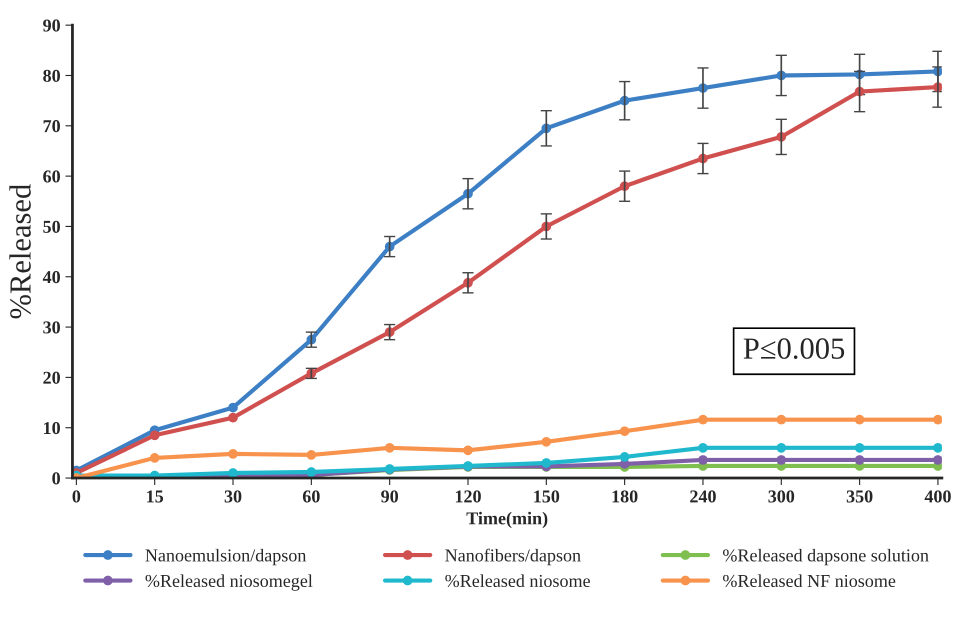 The width and height of the screenshot is (966, 629). What do you see at coordinates (225, 557) in the screenshot?
I see `legend-label: Nanoemulsion/dapson` at bounding box center [225, 557].